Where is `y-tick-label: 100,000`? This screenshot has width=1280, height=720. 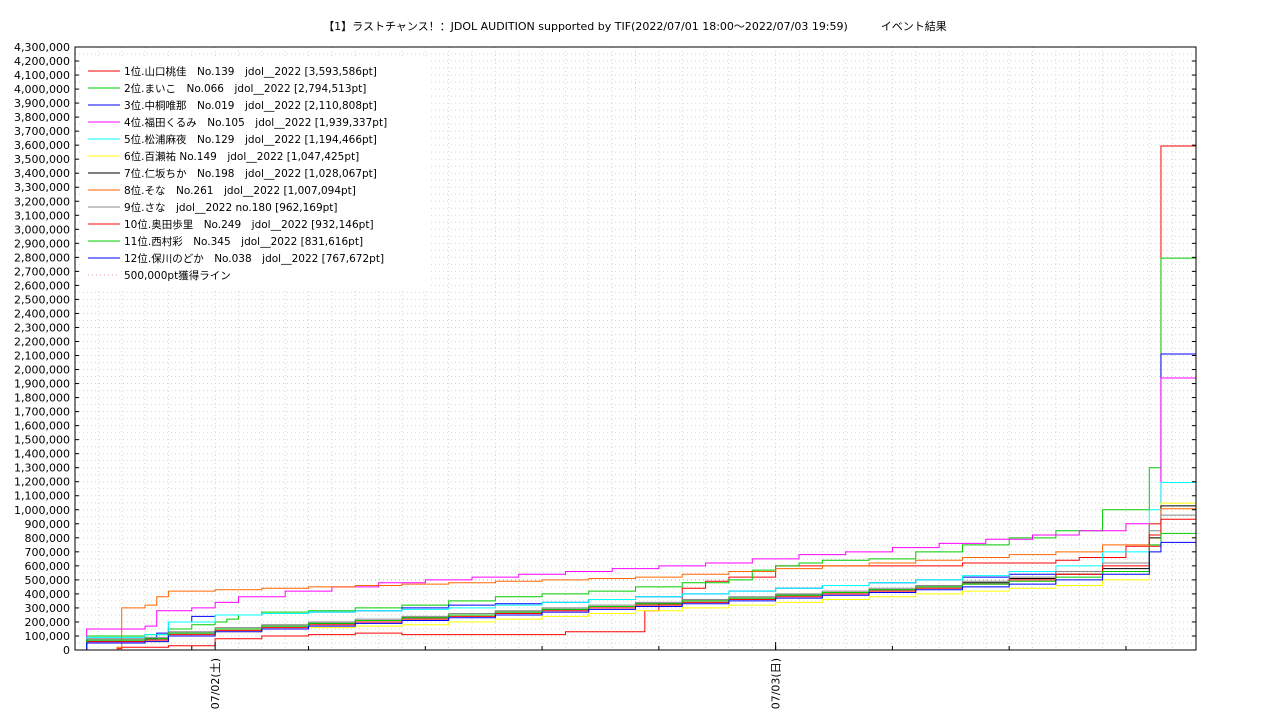
y-tick-label: 100,000 is located at coordinates (48, 636).